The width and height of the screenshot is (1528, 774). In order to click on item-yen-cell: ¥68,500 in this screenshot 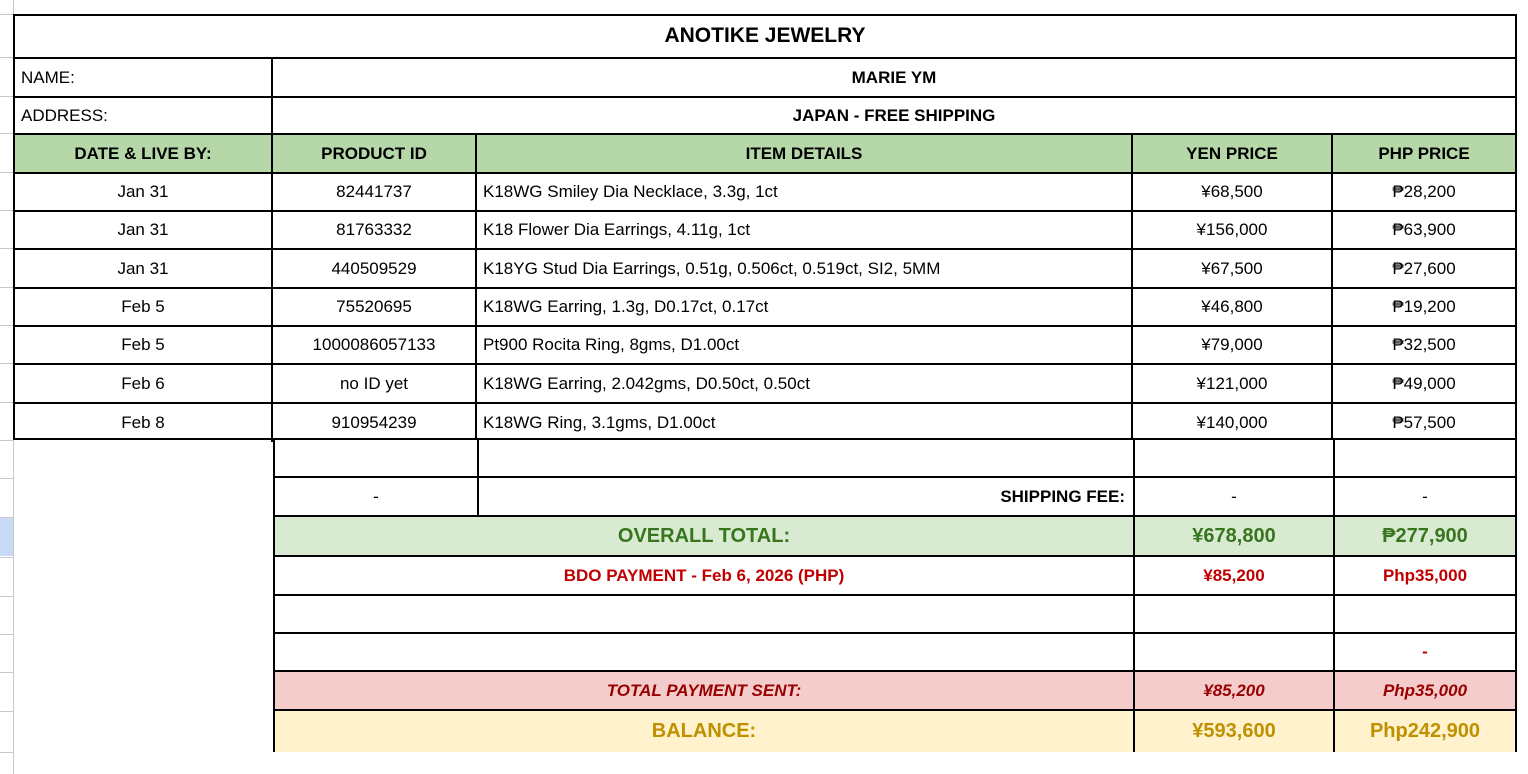, I will do `click(1233, 192)`.